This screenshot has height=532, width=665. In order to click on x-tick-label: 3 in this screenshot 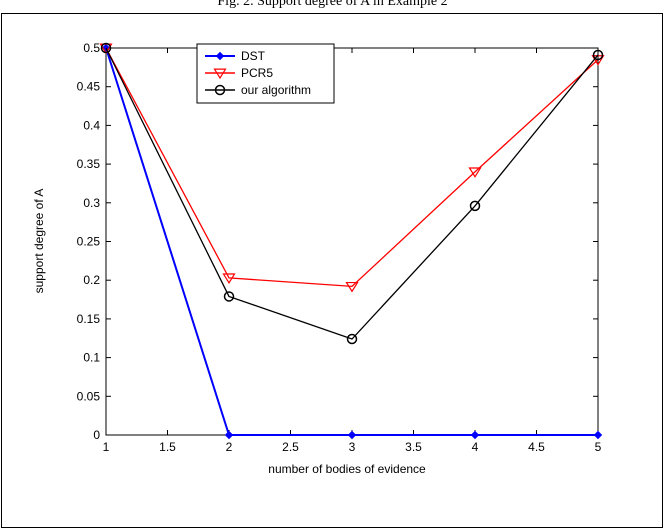, I will do `click(352, 447)`.